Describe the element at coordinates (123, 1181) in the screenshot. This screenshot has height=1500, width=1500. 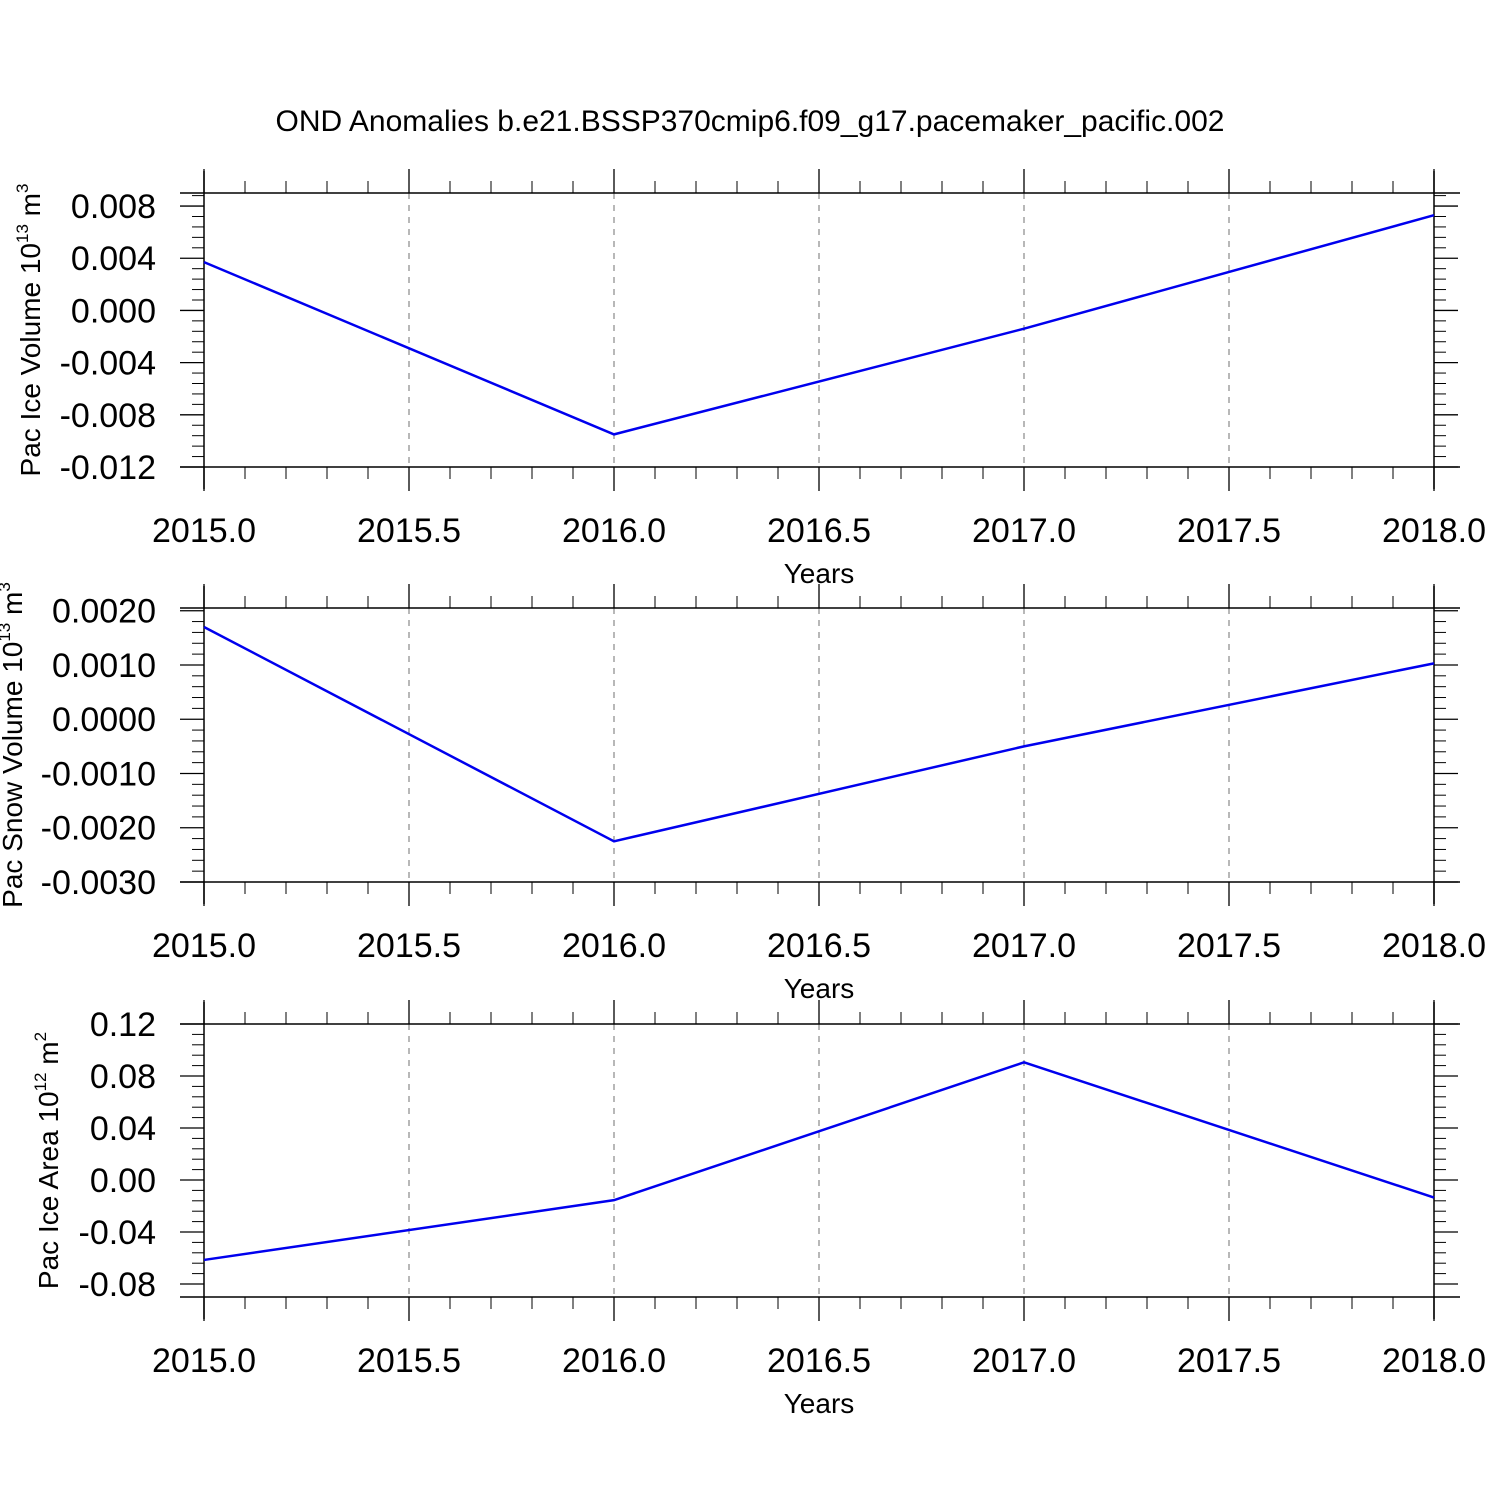
I see `y-tick-label: 0.00` at that location.